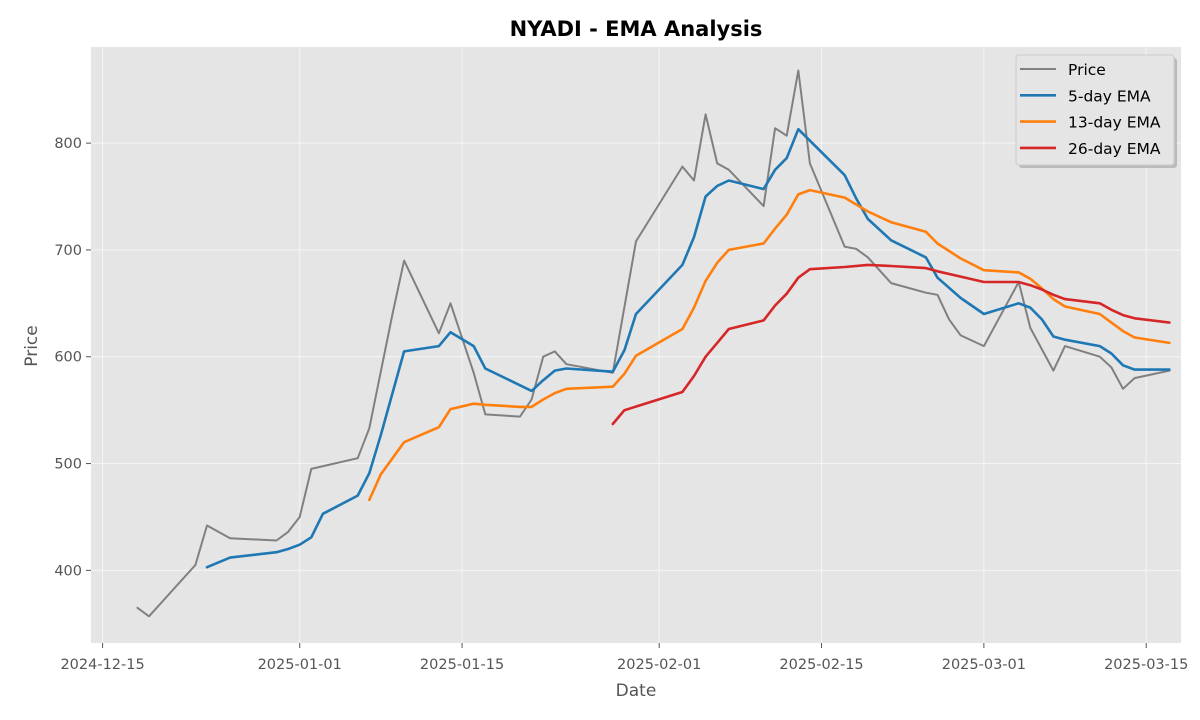  Describe the element at coordinates (1114, 149) in the screenshot. I see `legend-label: 26-day EMA` at that location.